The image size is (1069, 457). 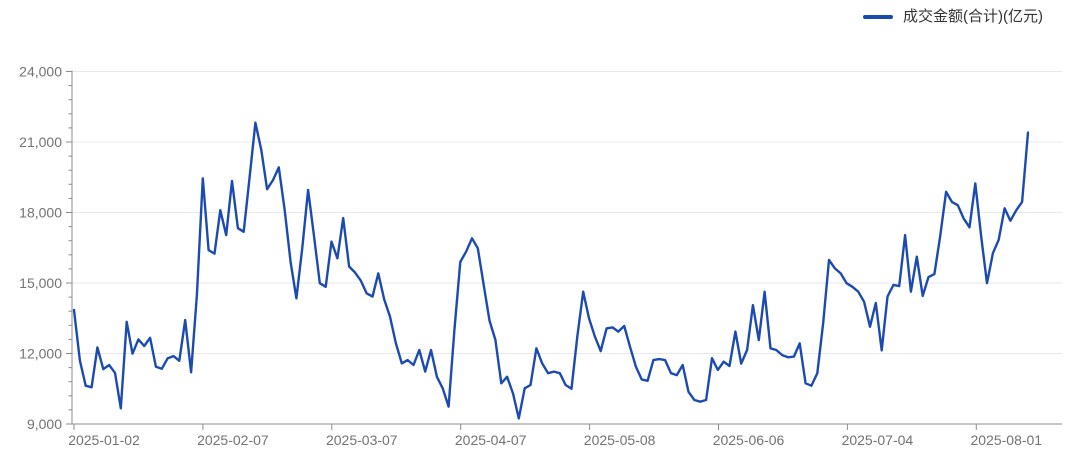 I want to click on y-axis-label: 12,000, so click(x=40, y=354).